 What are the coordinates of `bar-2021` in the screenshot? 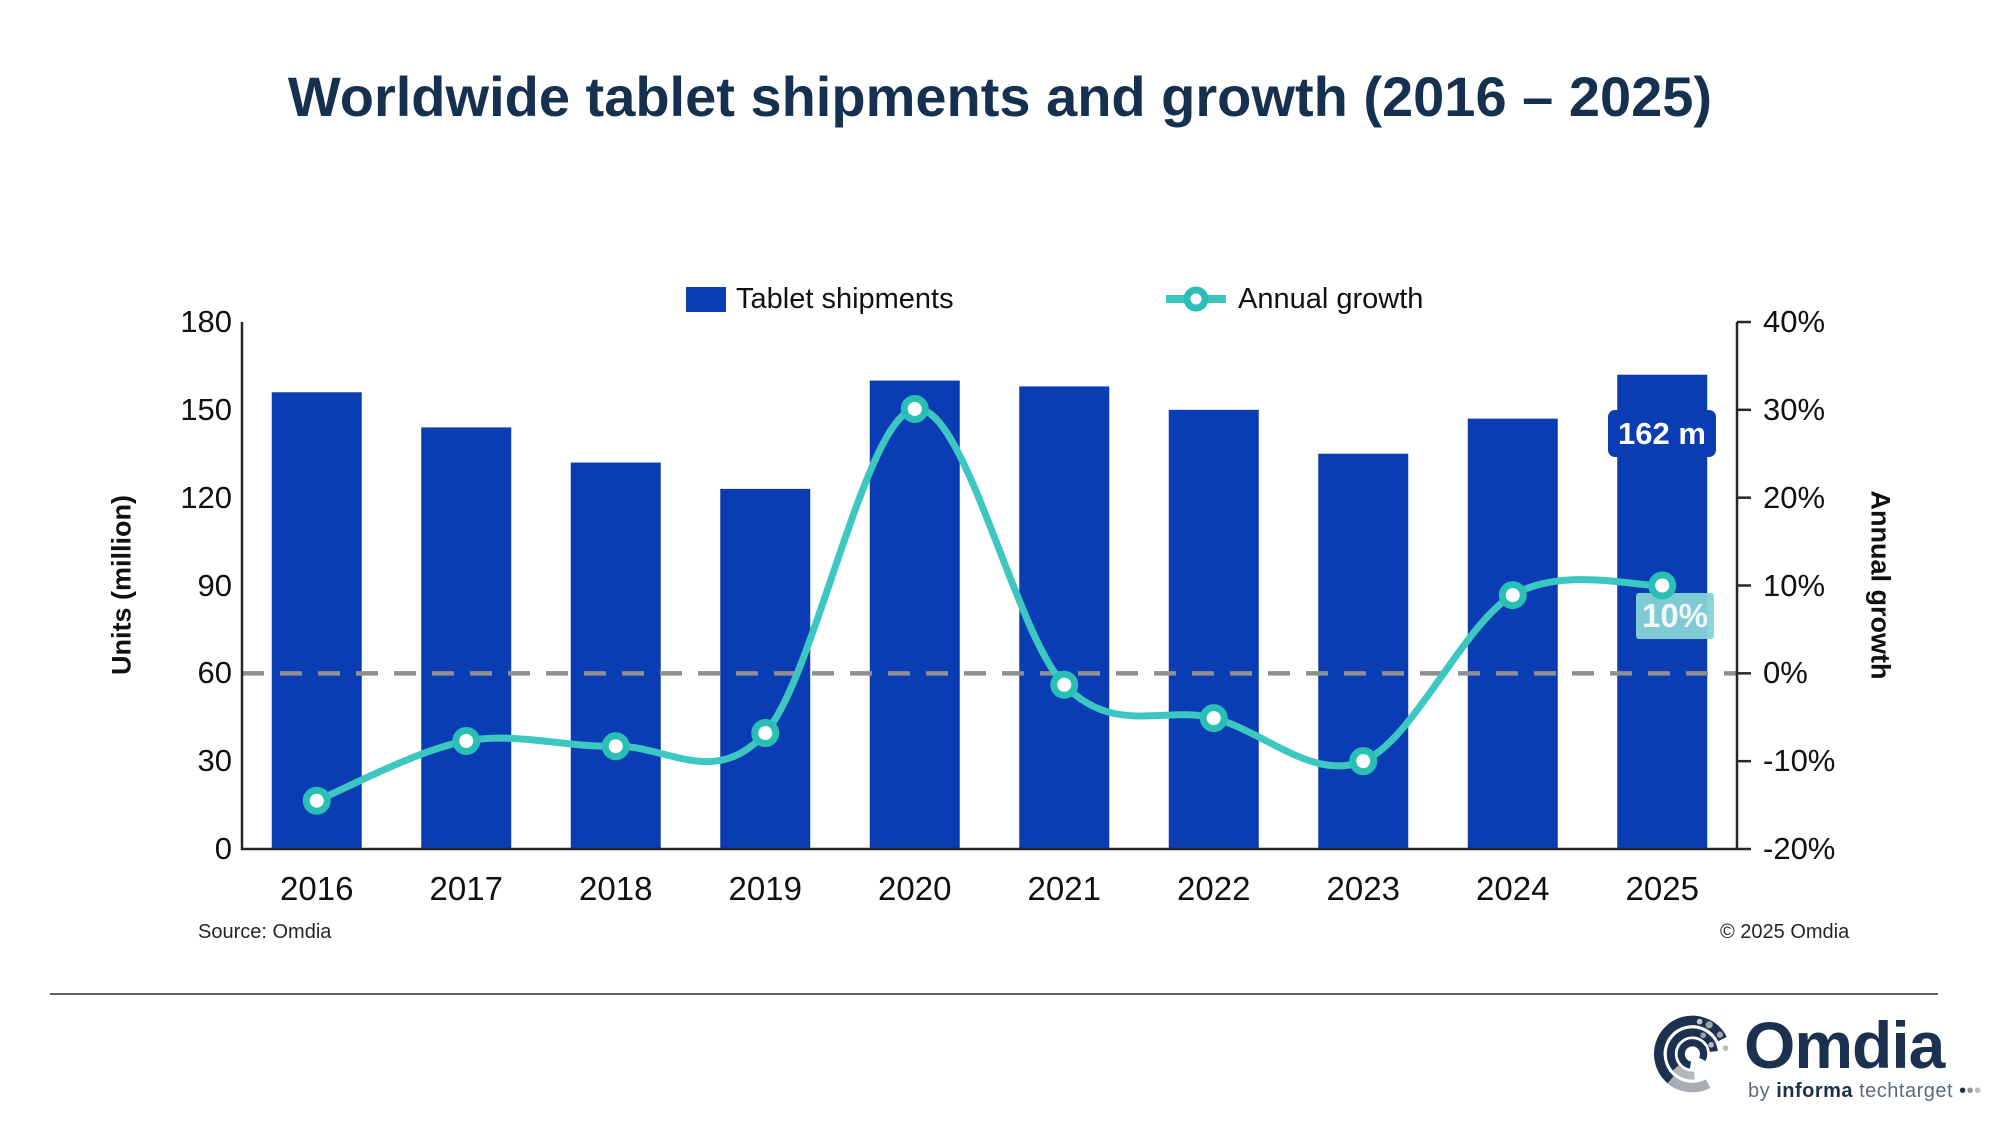 It's located at (1064, 617).